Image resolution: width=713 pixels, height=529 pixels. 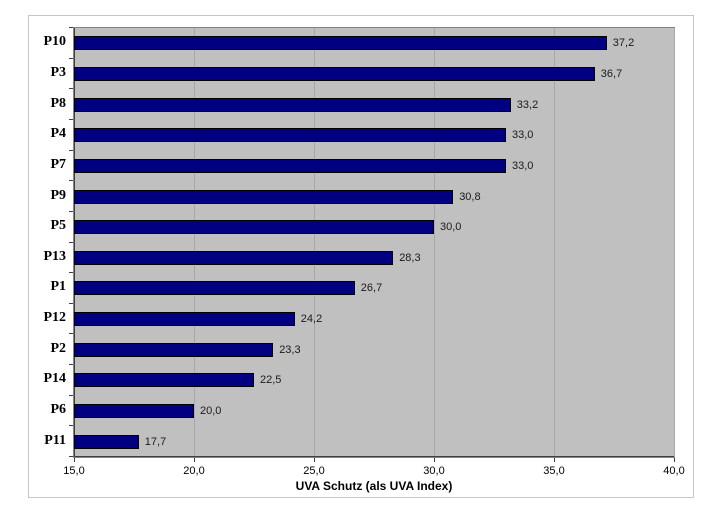 What do you see at coordinates (314, 471) in the screenshot?
I see `x-tick-label-25: 25,0` at bounding box center [314, 471].